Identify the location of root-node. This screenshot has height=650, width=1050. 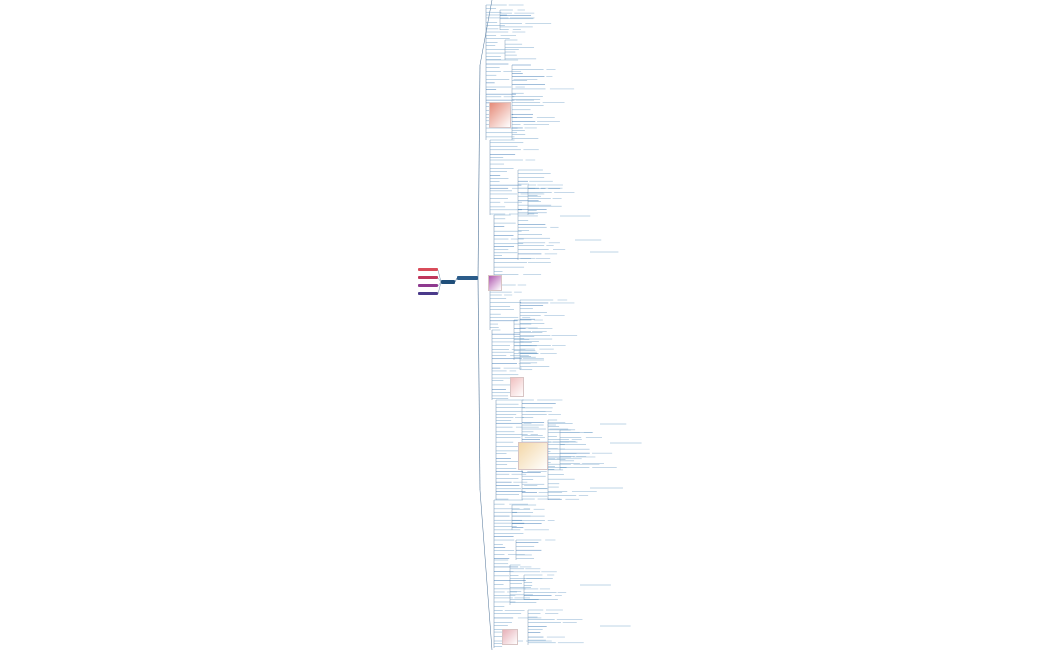
(448, 282).